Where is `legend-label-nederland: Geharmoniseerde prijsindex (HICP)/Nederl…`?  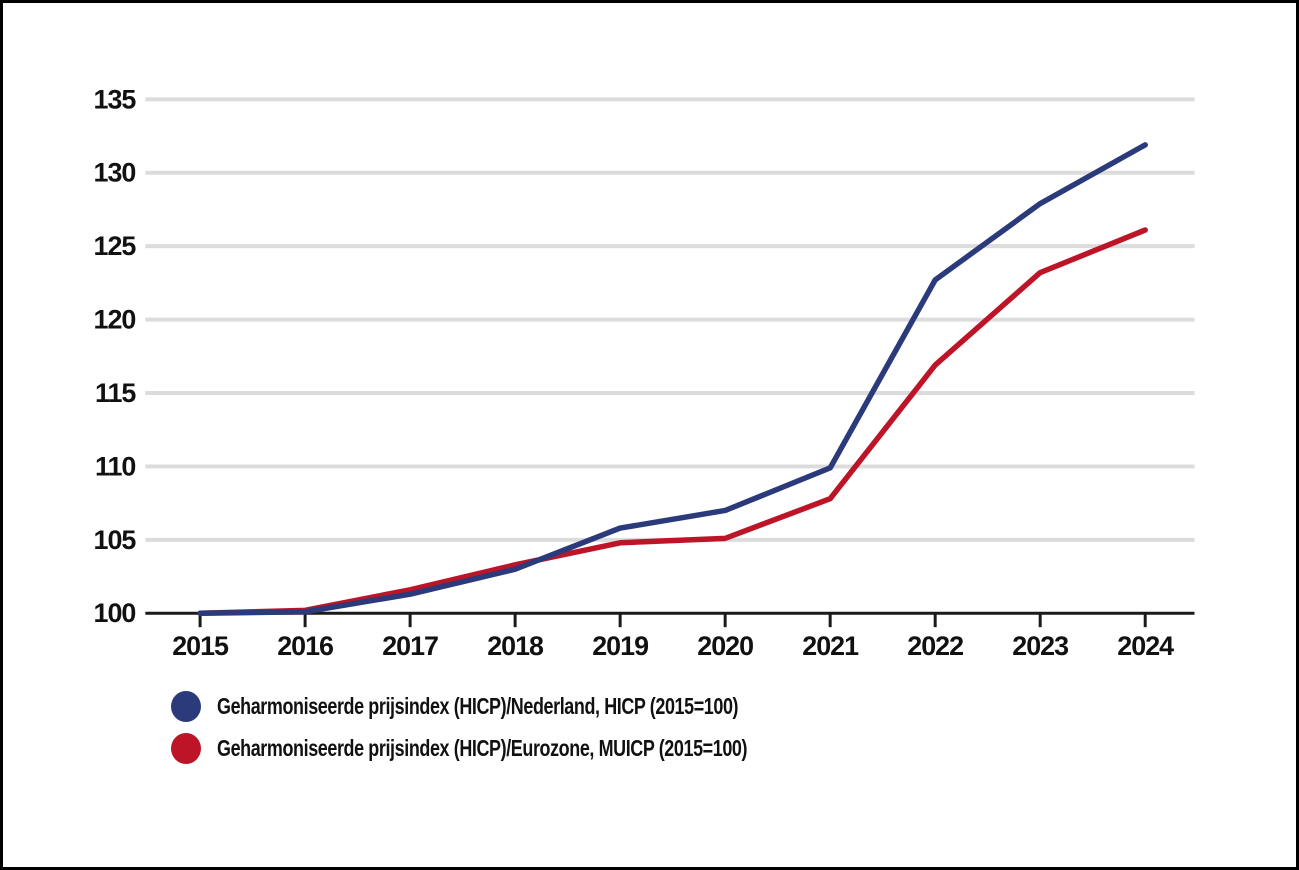
legend-label-nederland: Geharmoniseerde prijsindex (HICP)/Nederl… is located at coordinates (478, 705).